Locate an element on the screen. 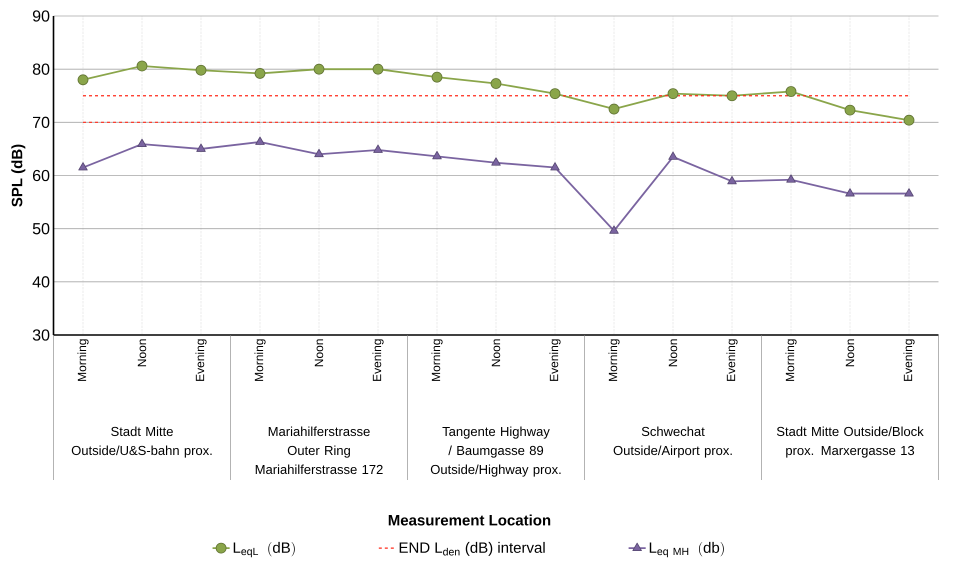  y-tick-label: 50 is located at coordinates (41, 228).